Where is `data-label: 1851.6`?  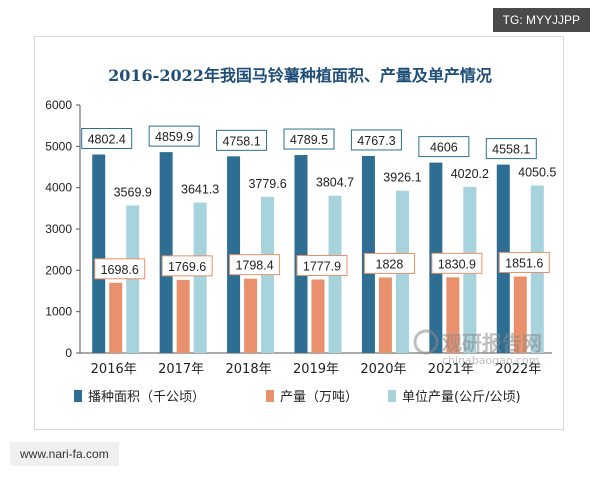 data-label: 1851.6 is located at coordinates (524, 263).